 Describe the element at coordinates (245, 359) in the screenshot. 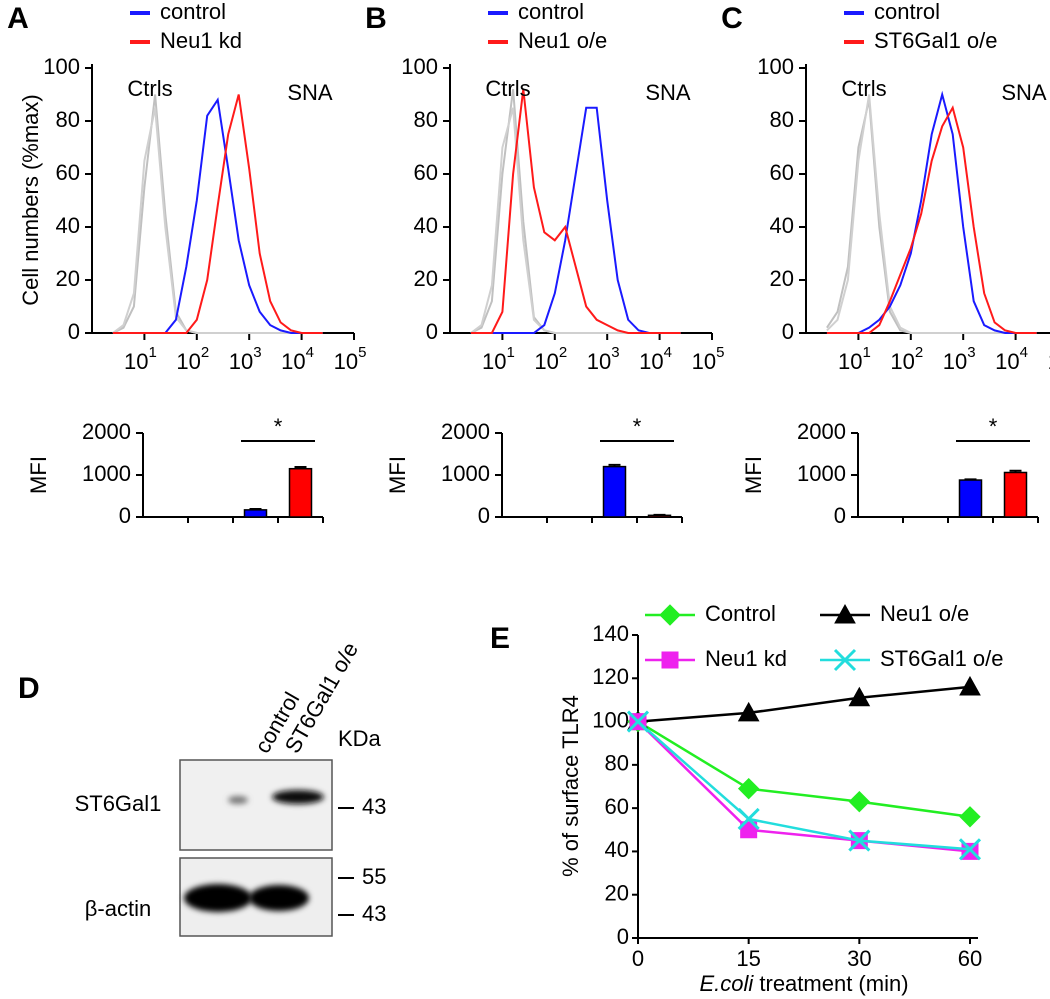

I see `x-tick-label: 10³` at that location.